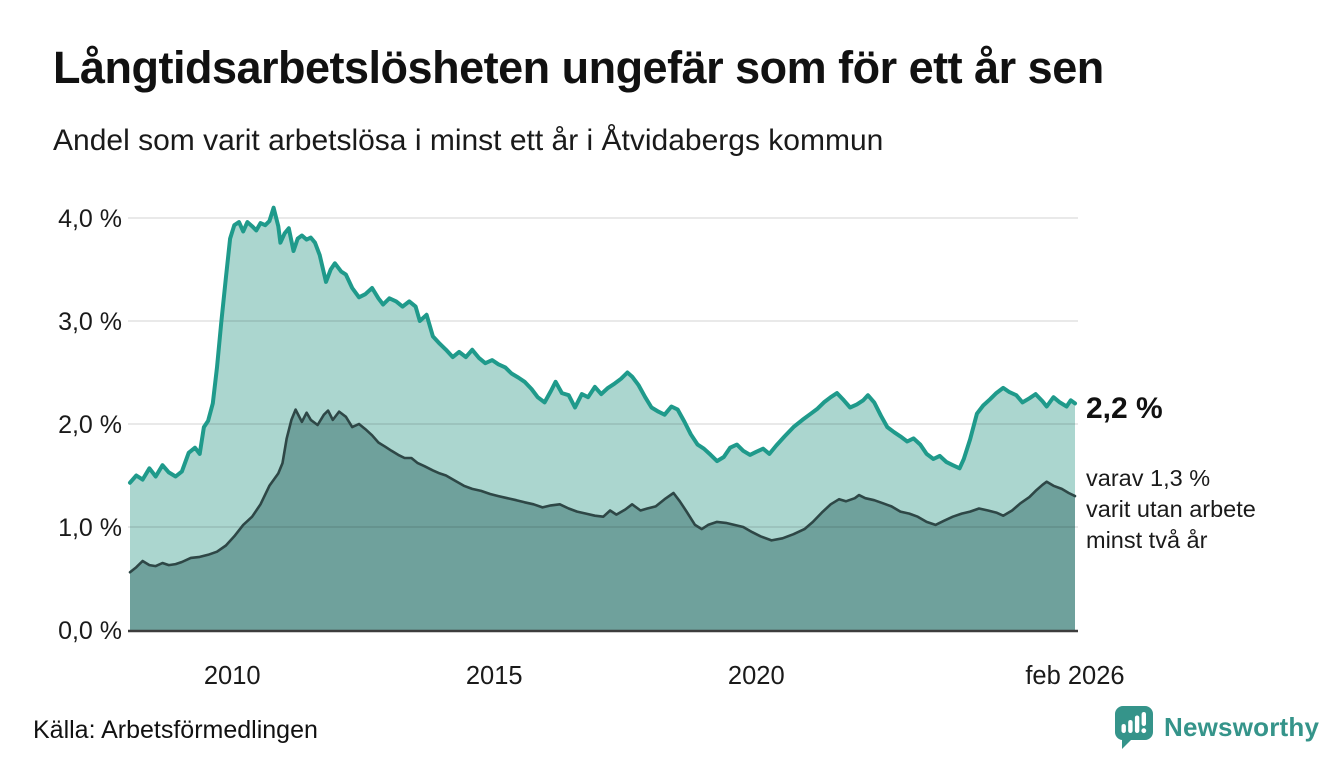 The height and width of the screenshot is (780, 1340). Describe the element at coordinates (90, 528) in the screenshot. I see `y-axis-label: 1,0 %` at that location.